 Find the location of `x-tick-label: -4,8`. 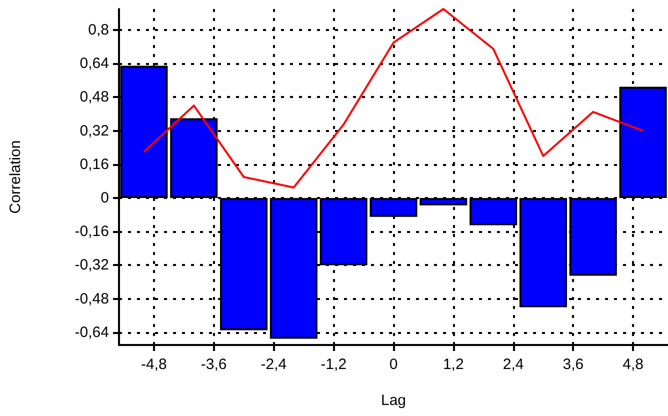

x-tick-label: -4,8 is located at coordinates (154, 364).